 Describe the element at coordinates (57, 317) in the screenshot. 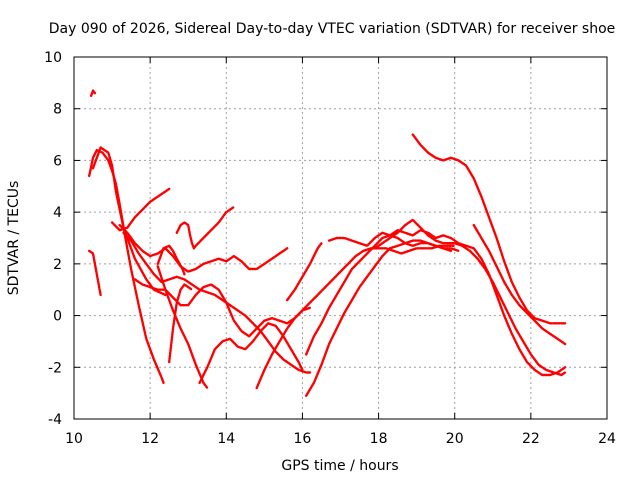

I see `y-tick-label: 0` at that location.